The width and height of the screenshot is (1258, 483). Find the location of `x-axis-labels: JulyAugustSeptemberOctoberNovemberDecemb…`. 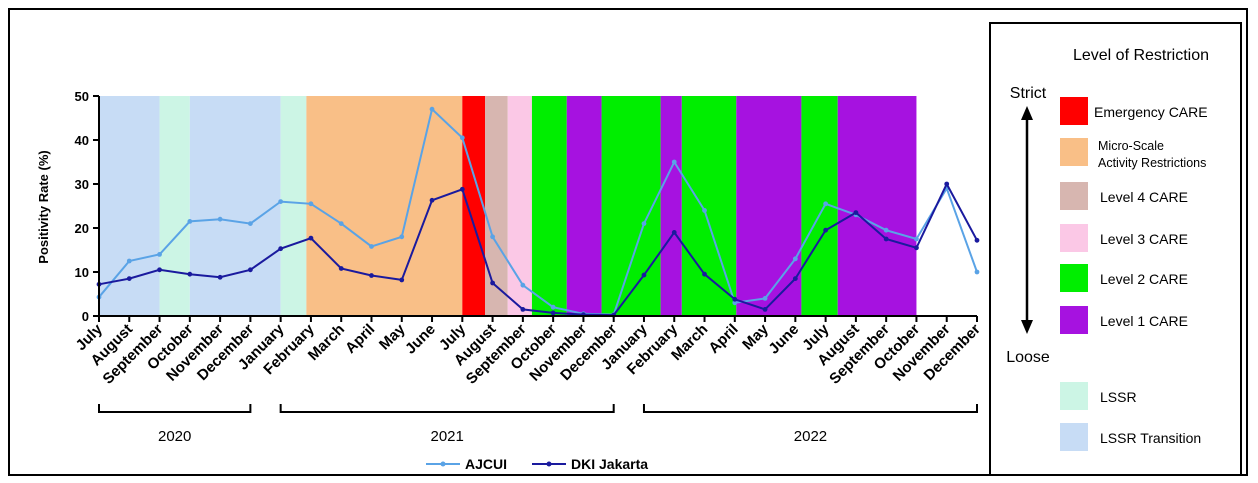

x-axis-labels: JulyAugustSeptemberOctoberNovemberDecemb… is located at coordinates (528, 353).